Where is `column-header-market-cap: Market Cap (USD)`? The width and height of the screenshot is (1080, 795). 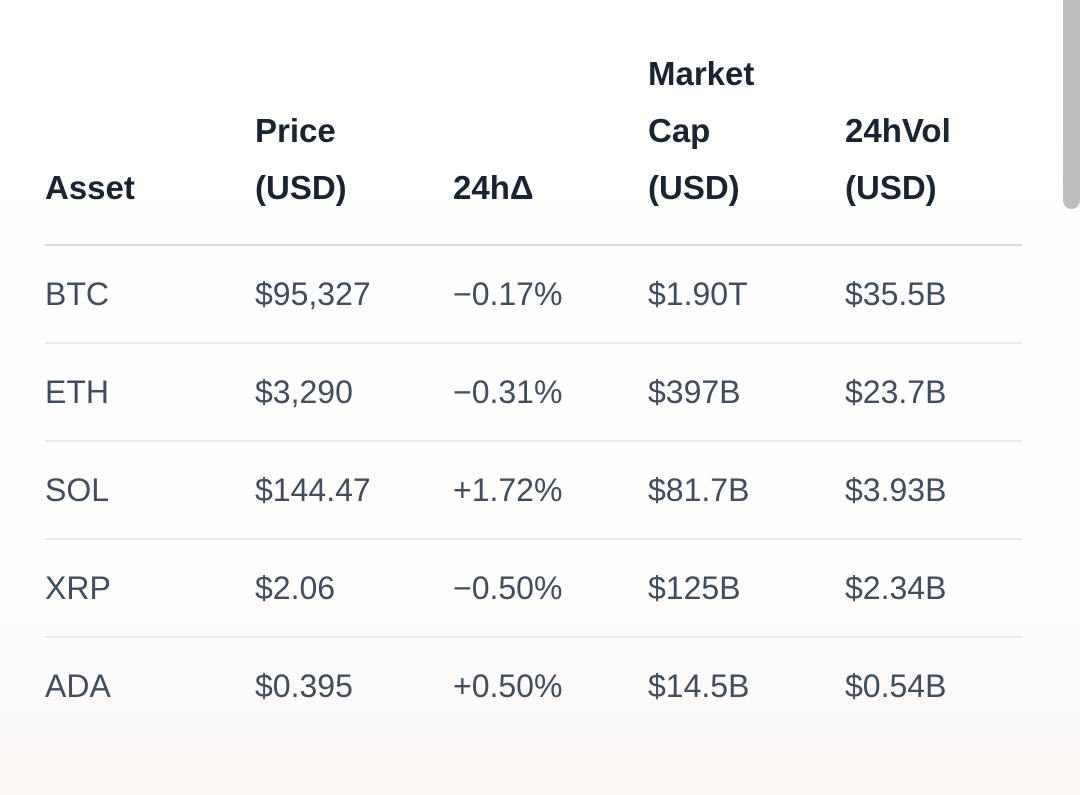
column-header-market-cap: Market Cap (USD) is located at coordinates (746, 123).